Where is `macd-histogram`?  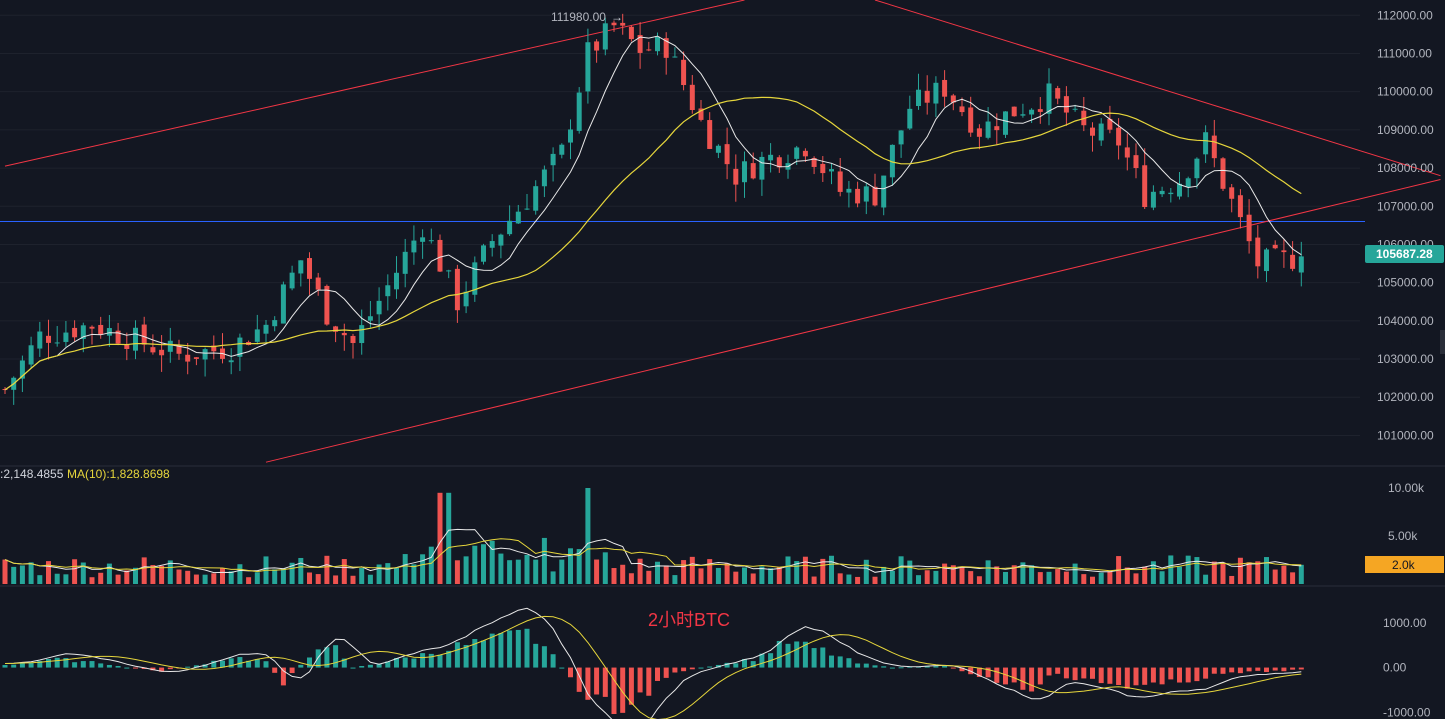 macd-histogram is located at coordinates (653, 671).